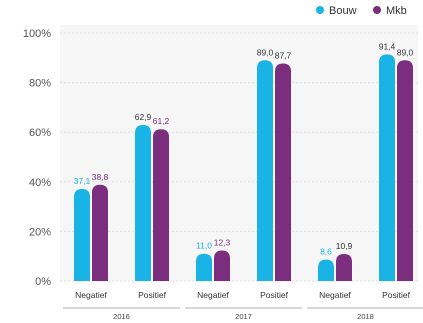 Image resolution: width=423 pixels, height=323 pixels. What do you see at coordinates (365, 316) in the screenshot?
I see `group-label: 2018` at bounding box center [365, 316].